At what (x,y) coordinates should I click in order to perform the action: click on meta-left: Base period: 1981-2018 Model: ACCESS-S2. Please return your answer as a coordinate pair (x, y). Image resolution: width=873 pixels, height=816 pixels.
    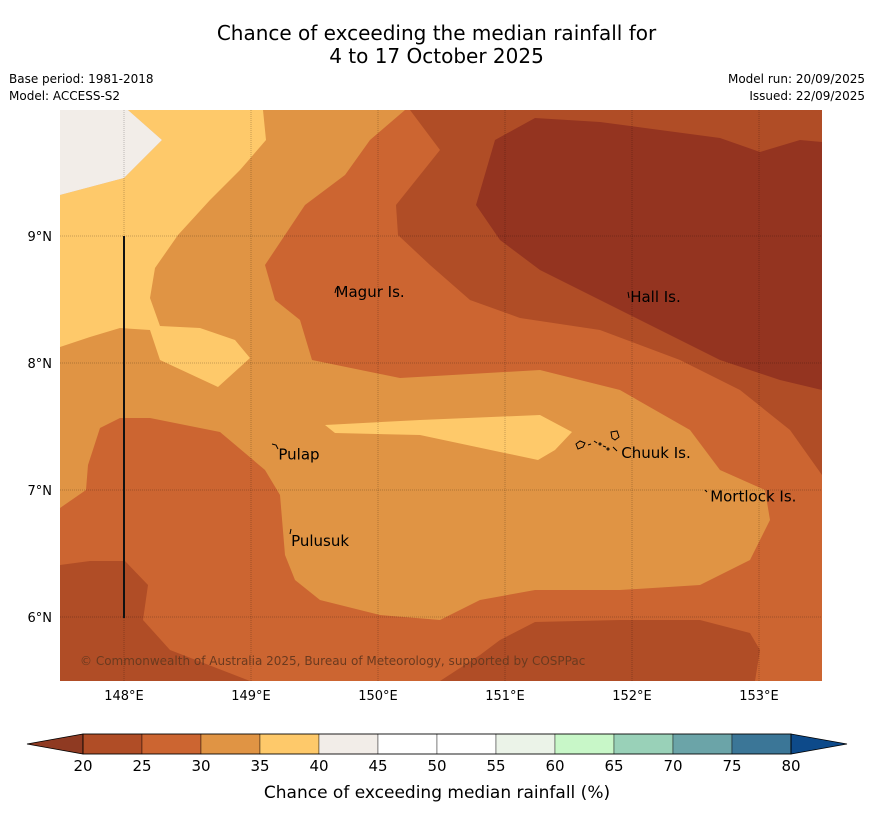
    Looking at the image, I should click on (81, 88).